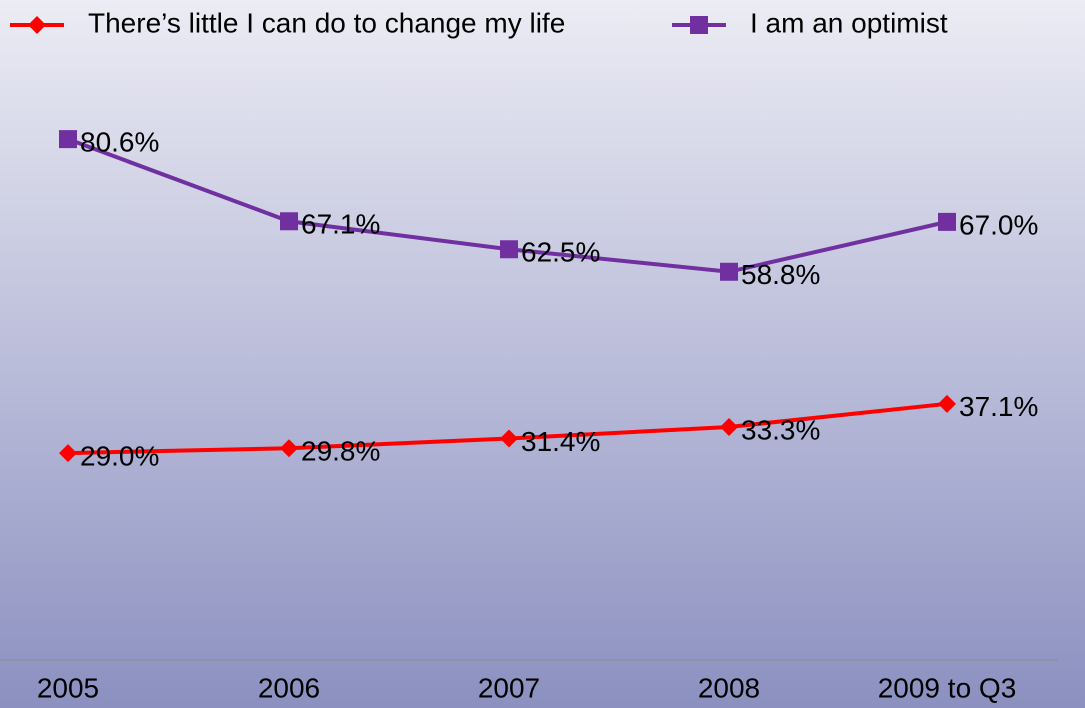 The image size is (1085, 708). What do you see at coordinates (780, 429) in the screenshot?
I see `data-label: 33.3%` at bounding box center [780, 429].